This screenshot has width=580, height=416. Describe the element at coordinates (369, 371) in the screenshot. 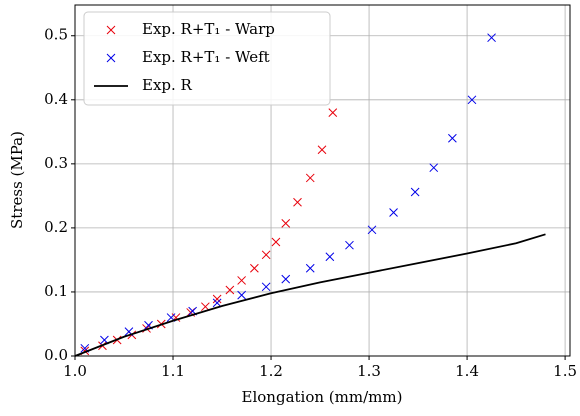

I see `x-tick-label: 1.3` at that location.